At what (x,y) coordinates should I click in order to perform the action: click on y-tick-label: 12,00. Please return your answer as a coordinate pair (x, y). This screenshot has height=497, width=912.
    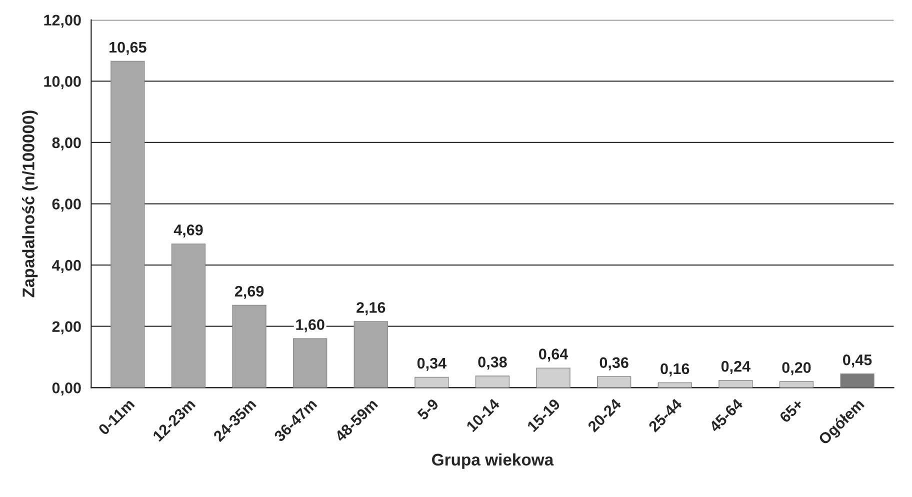
    Looking at the image, I should click on (62, 21).